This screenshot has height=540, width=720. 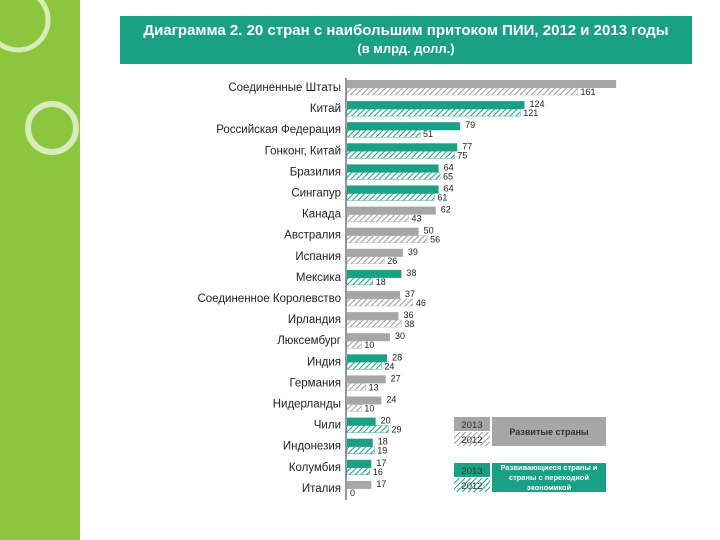 What do you see at coordinates (429, 231) in the screenshot?
I see `value-label-2013: 50` at bounding box center [429, 231].